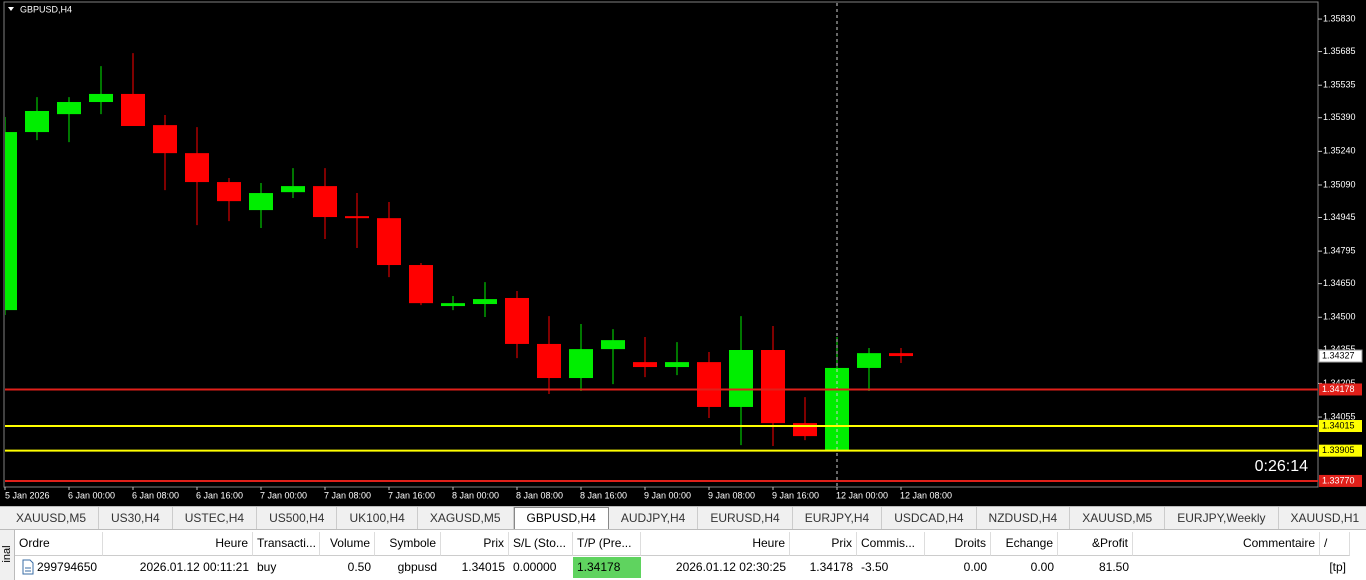  I want to click on current-price-badge, so click(1340, 356).